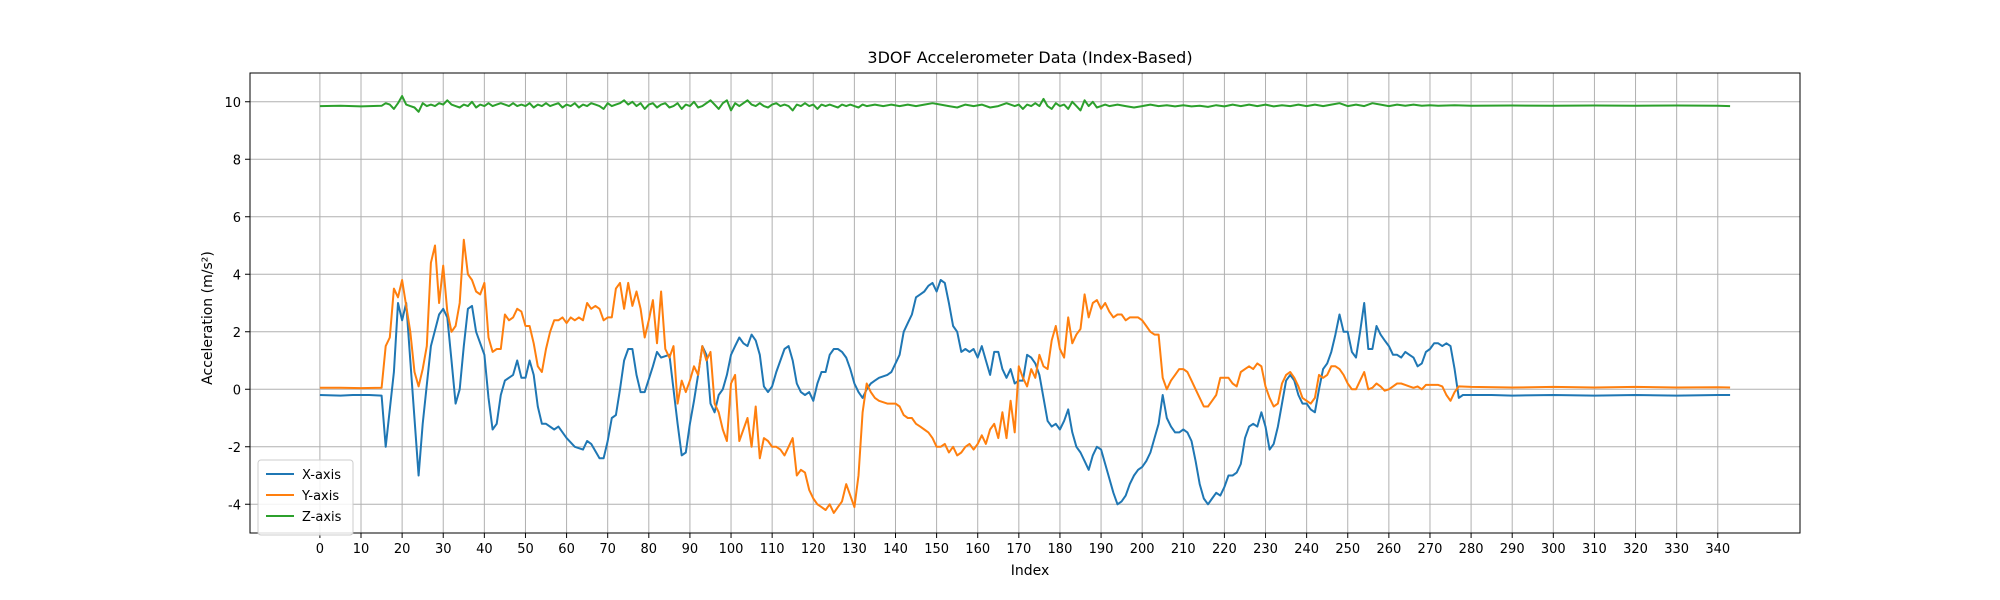 This screenshot has height=600, width=2000. Describe the element at coordinates (1512, 549) in the screenshot. I see `x-tick-label: 290` at that location.